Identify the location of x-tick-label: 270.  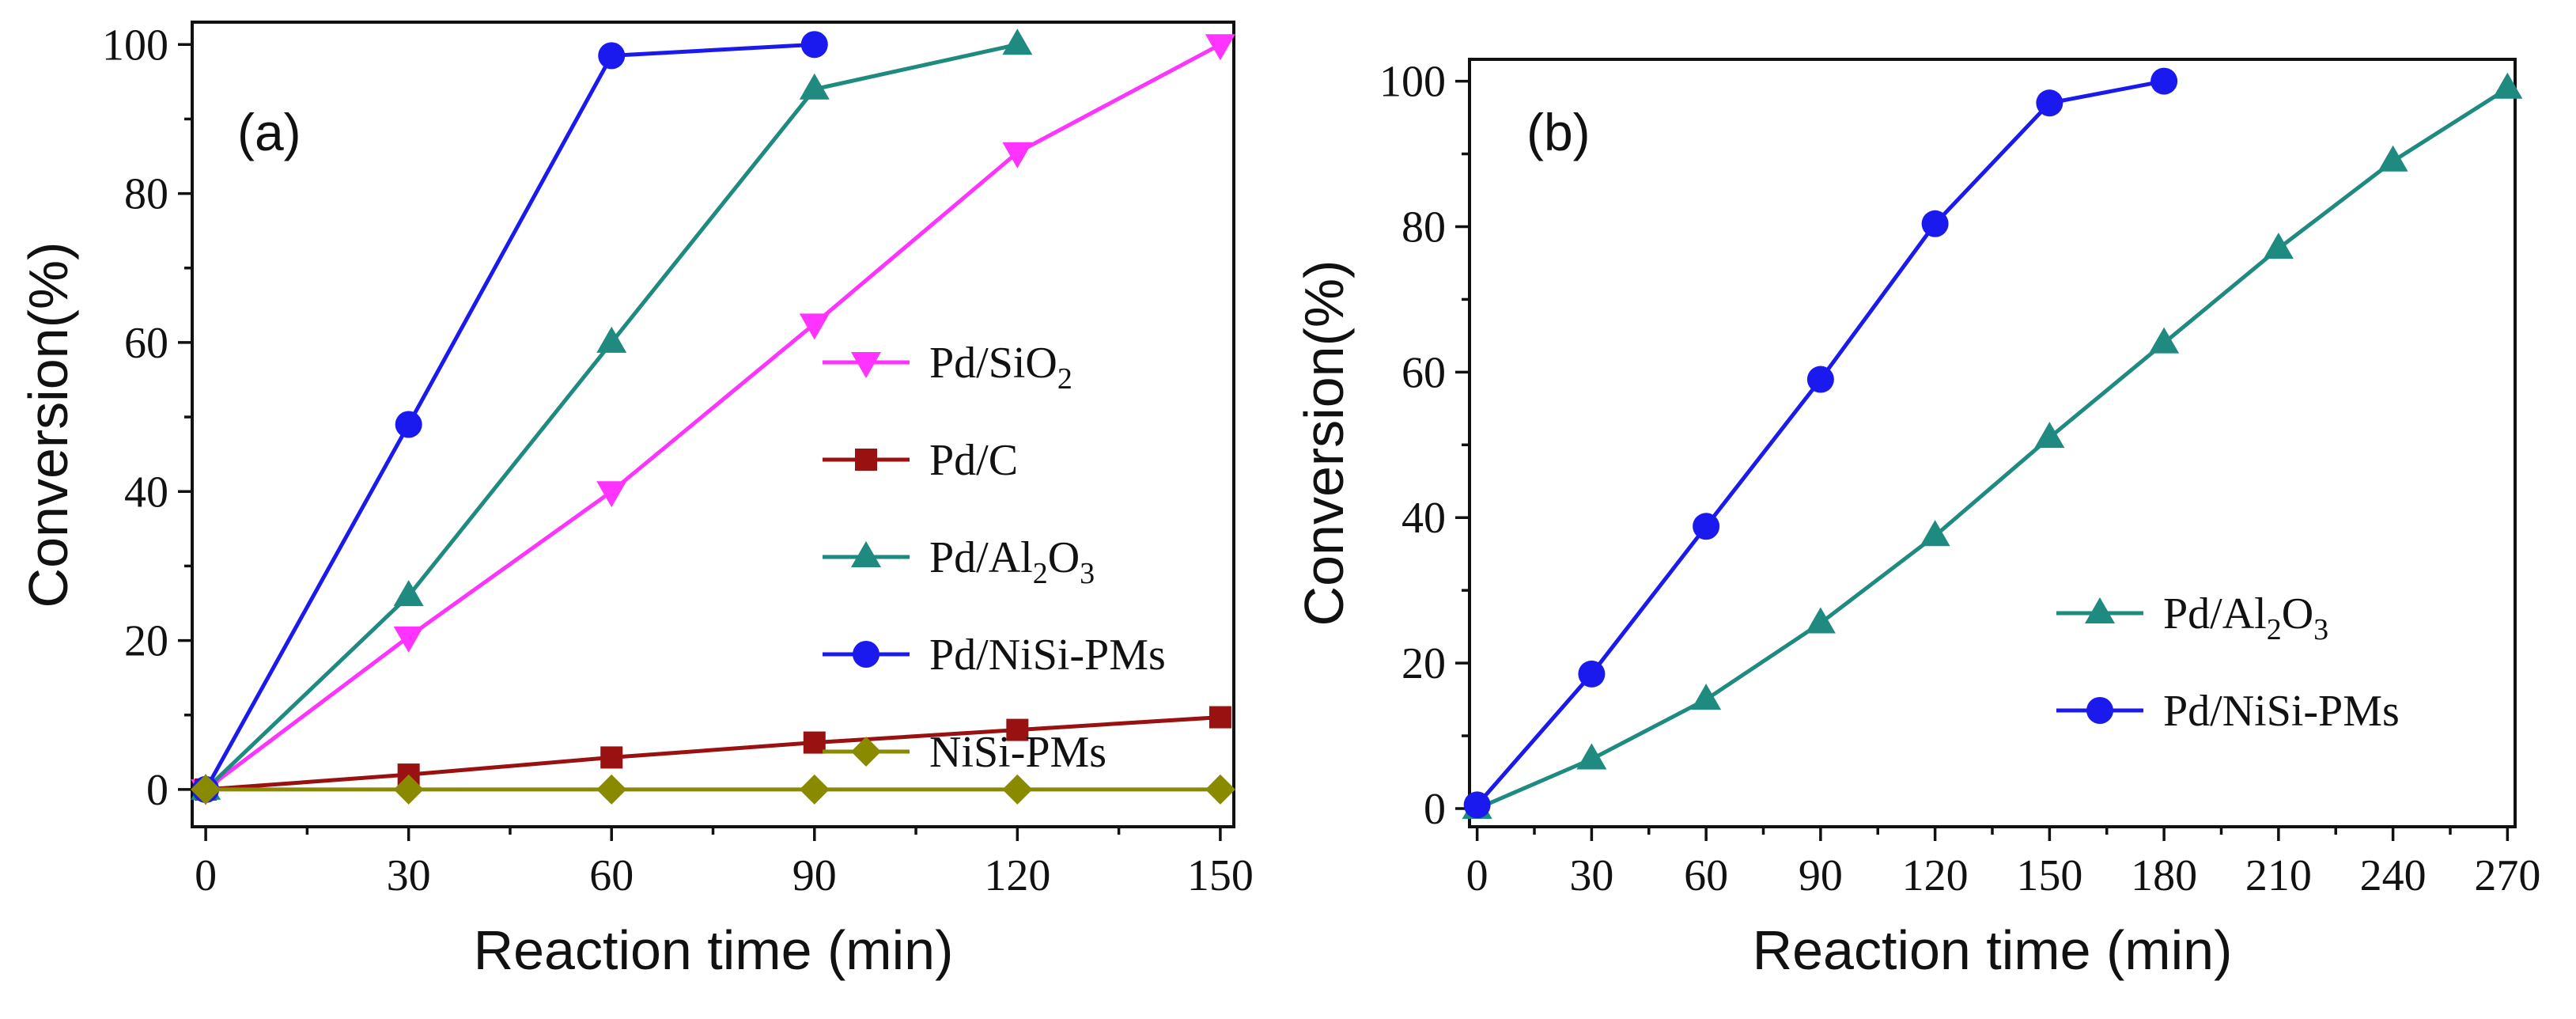
(2507, 876).